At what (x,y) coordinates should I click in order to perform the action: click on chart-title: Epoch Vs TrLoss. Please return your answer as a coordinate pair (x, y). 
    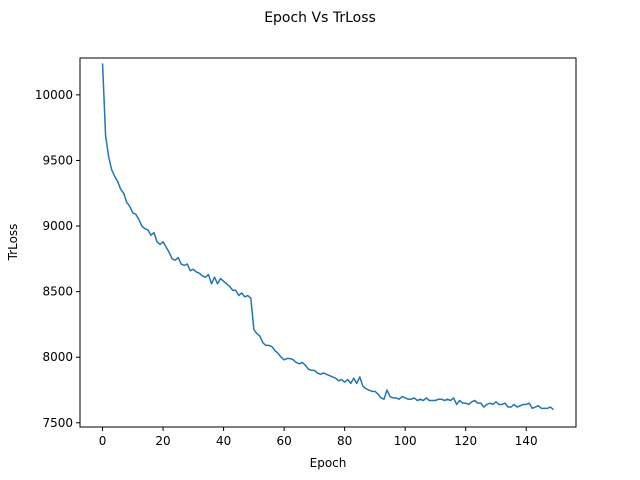
    Looking at the image, I should click on (320, 18).